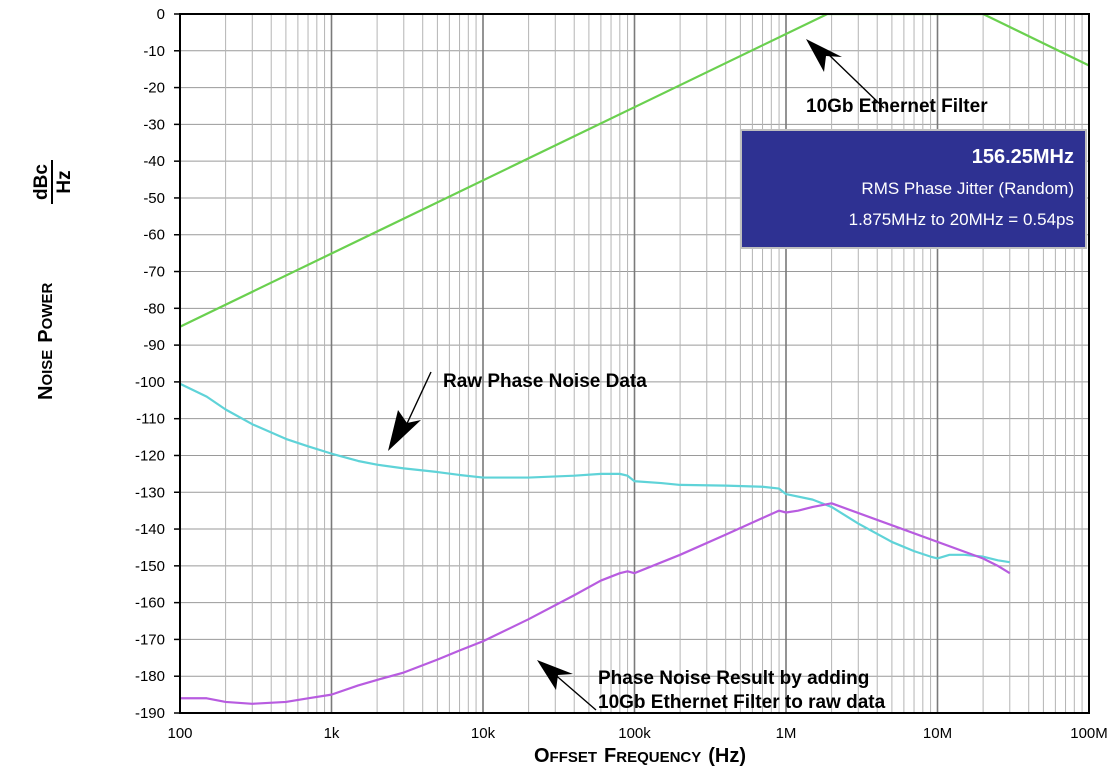 The height and width of the screenshot is (776, 1113). What do you see at coordinates (967, 188) in the screenshot?
I see `info-box-line-1: RMS Phase Jitter (Random)` at bounding box center [967, 188].